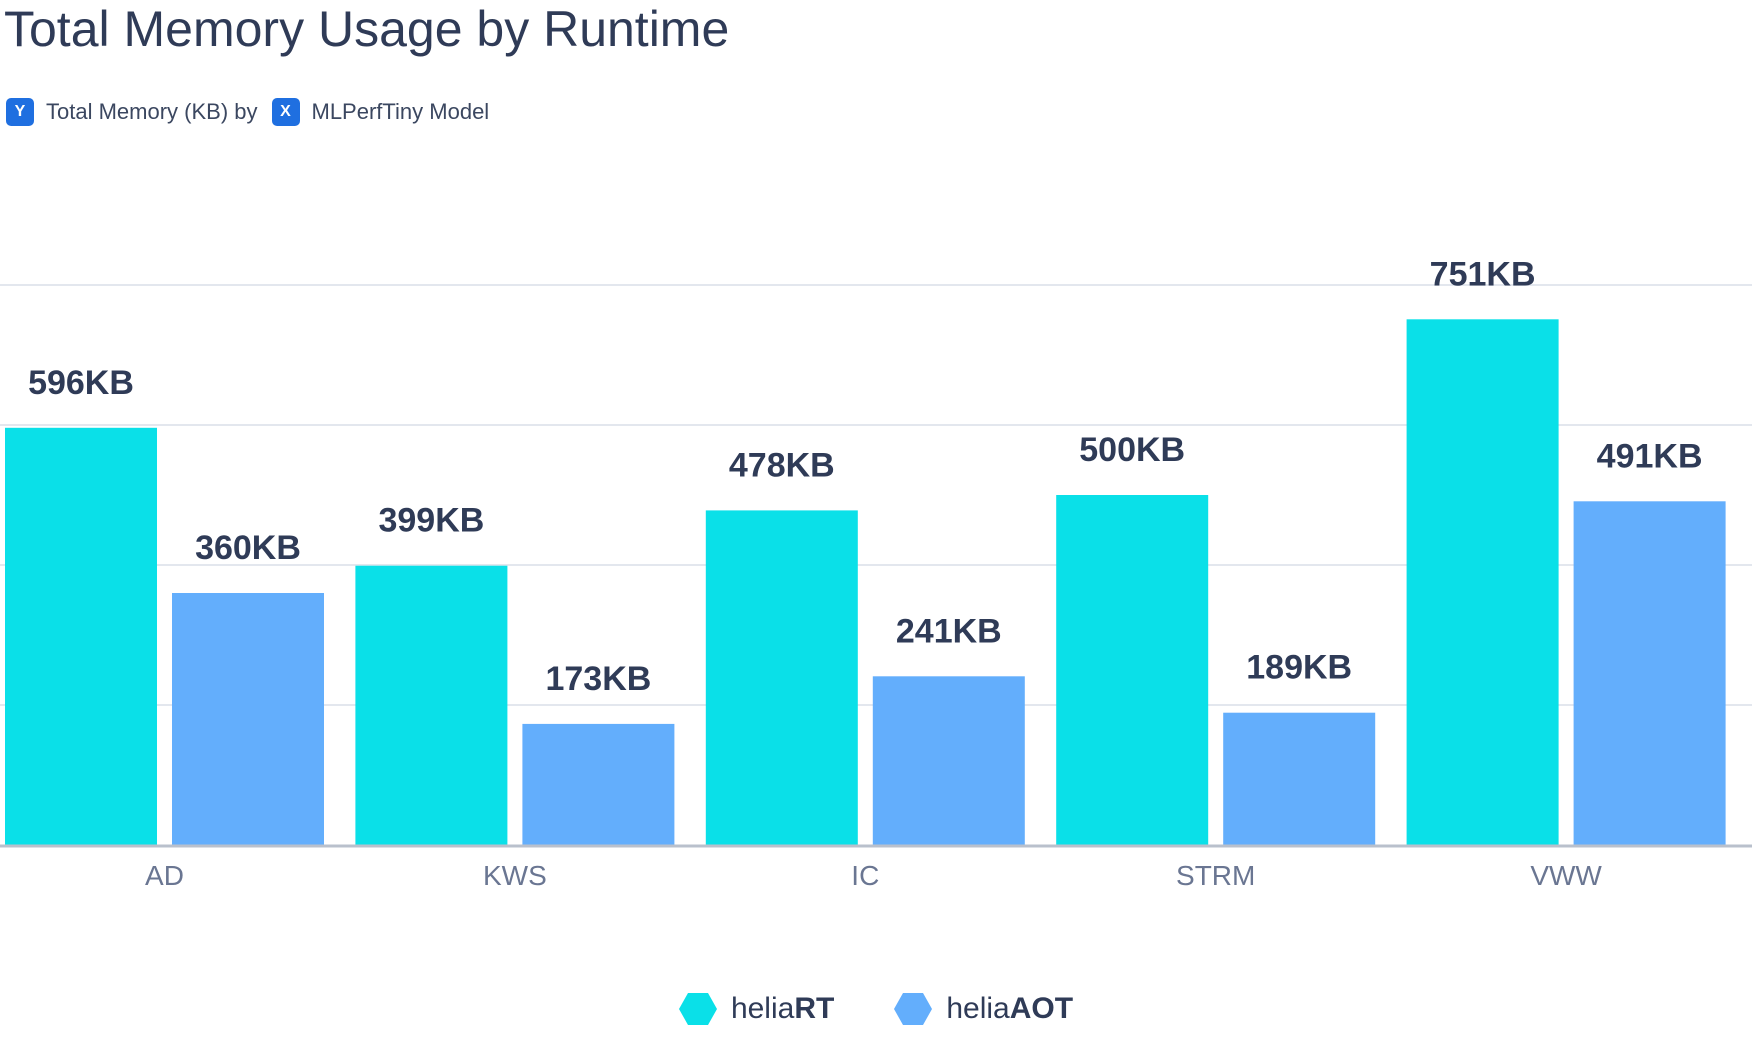  Describe the element at coordinates (1650, 456) in the screenshot. I see `bar-value-label: 491KB` at that location.